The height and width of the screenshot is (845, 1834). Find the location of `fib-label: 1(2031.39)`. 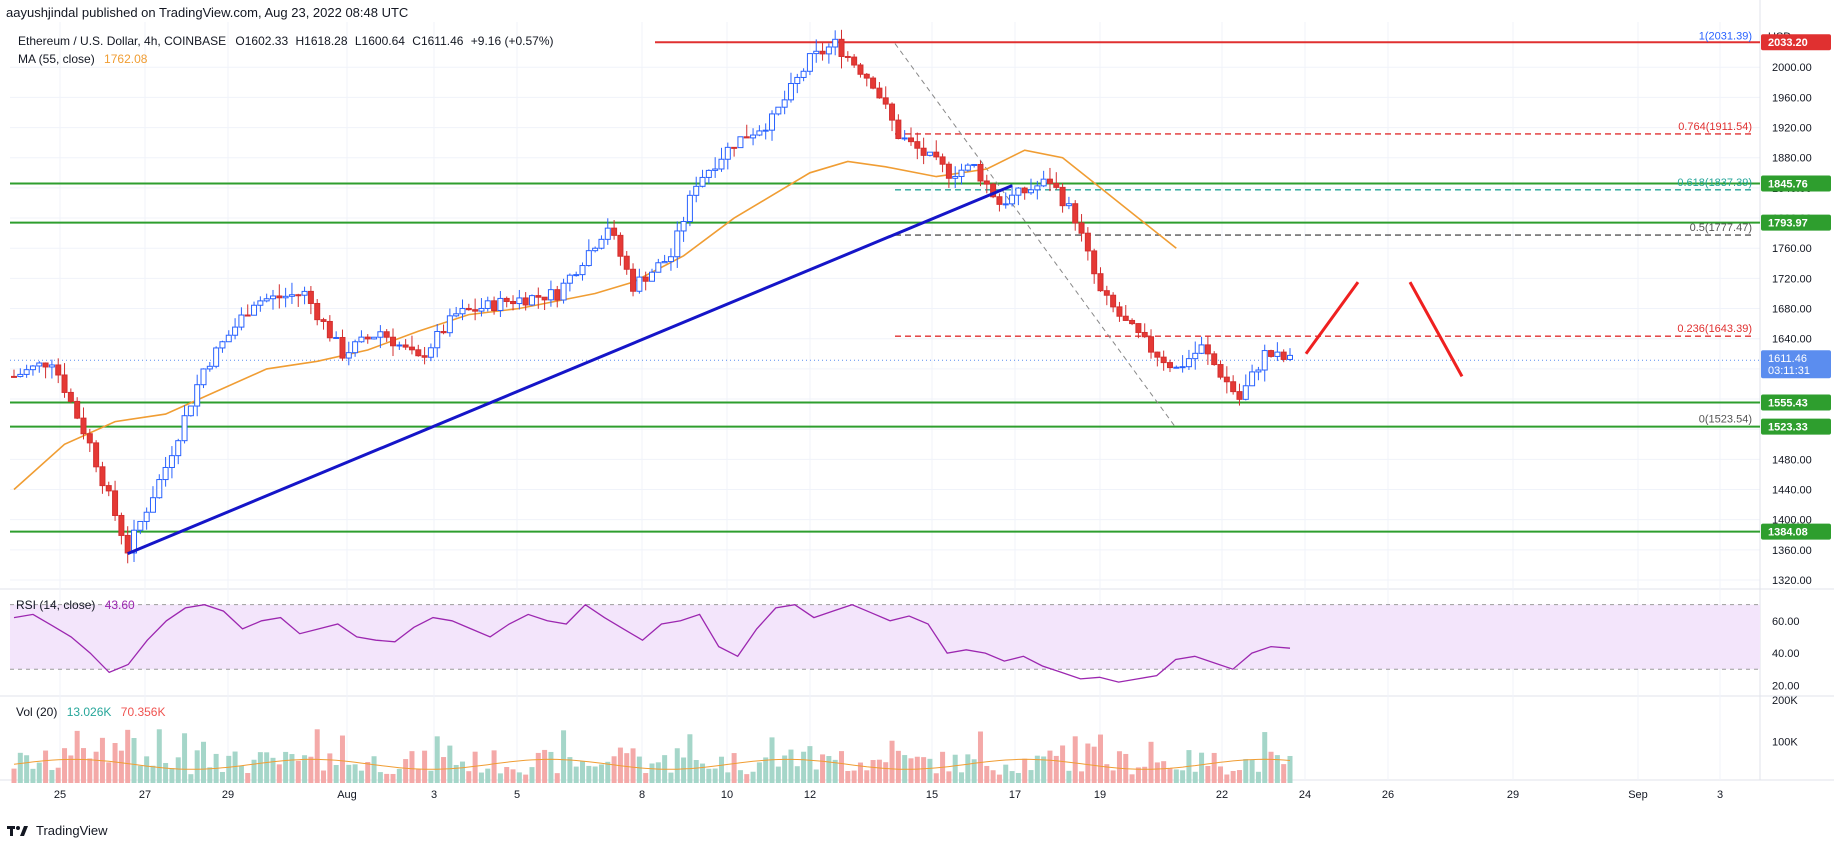

fib-label: 1(2031.39) is located at coordinates (1725, 37).